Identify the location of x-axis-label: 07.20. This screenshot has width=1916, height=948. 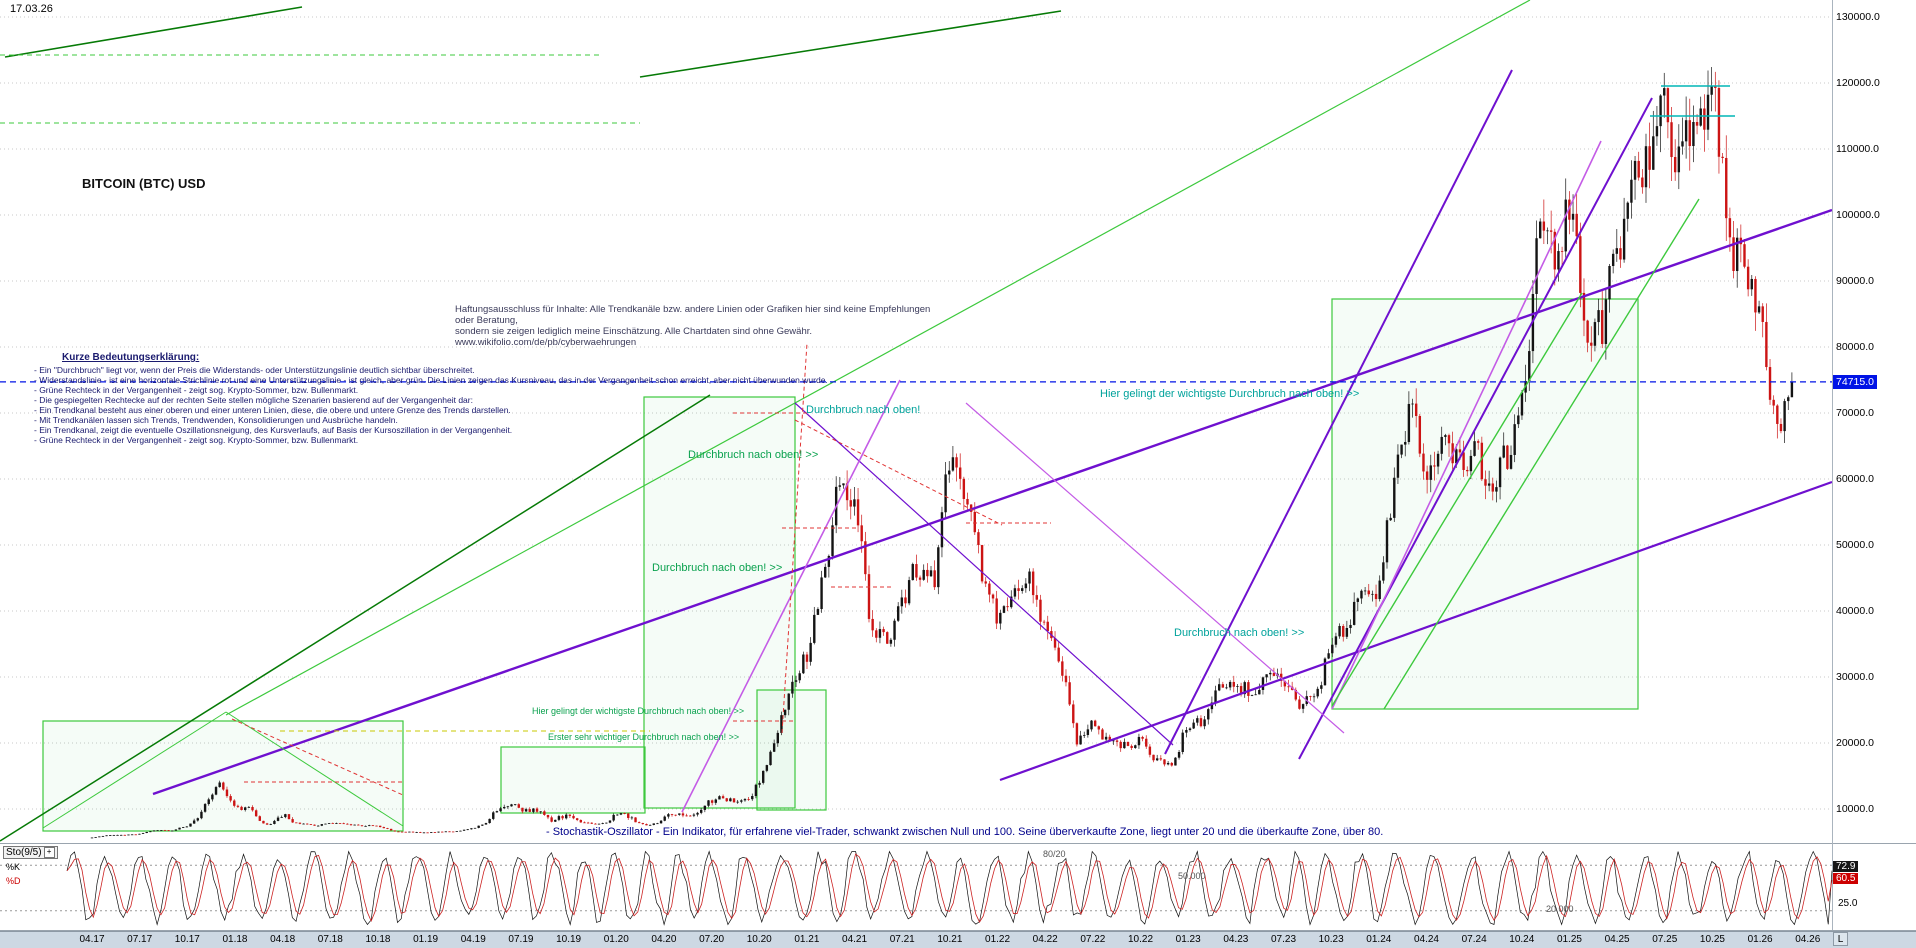
(712, 939).